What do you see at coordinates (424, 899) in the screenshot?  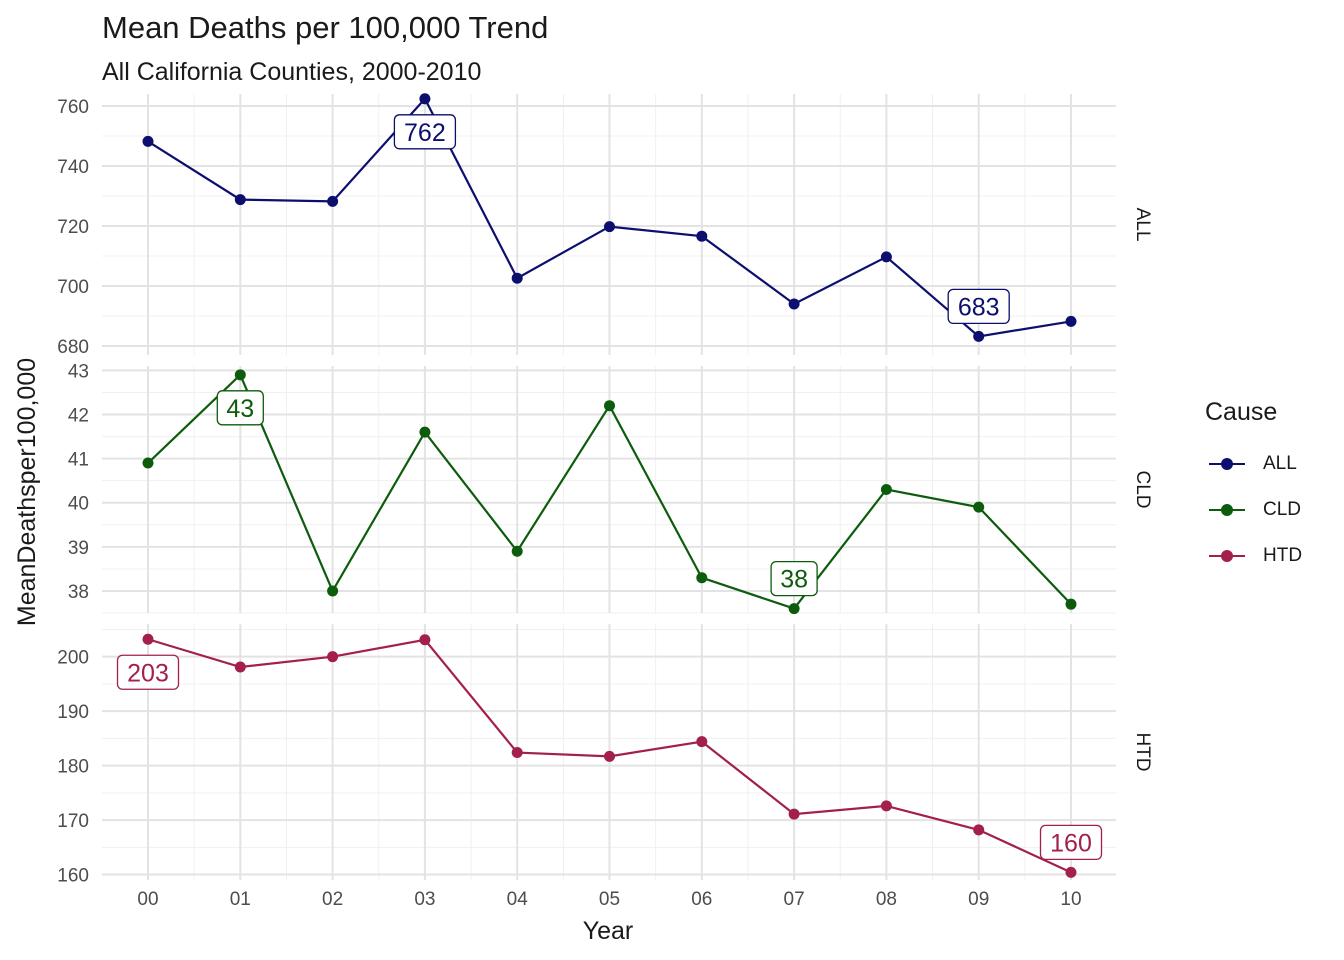 I see `x-tick-label: 03` at bounding box center [424, 899].